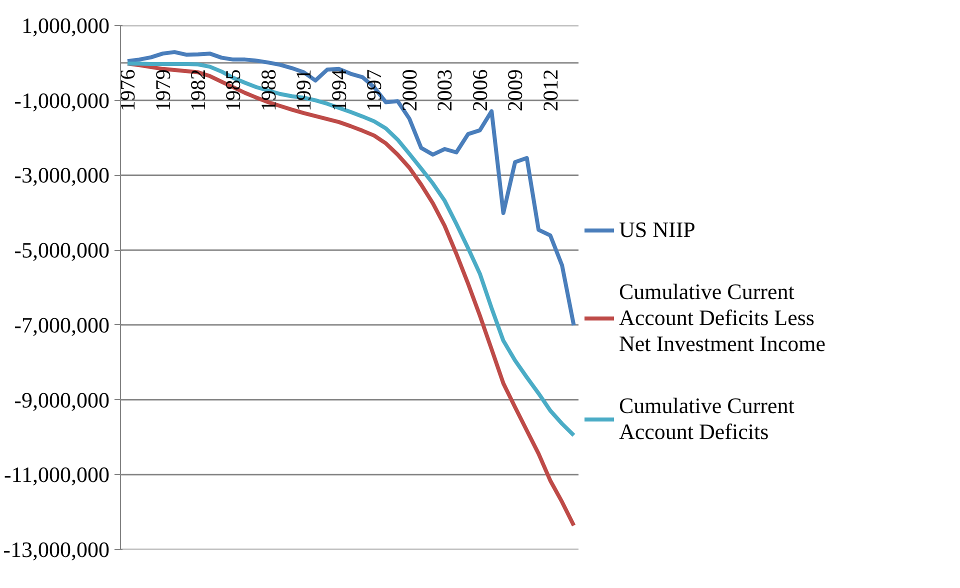 The image size is (960, 588). I want to click on y-tick-label: -3,000,000, so click(62, 175).